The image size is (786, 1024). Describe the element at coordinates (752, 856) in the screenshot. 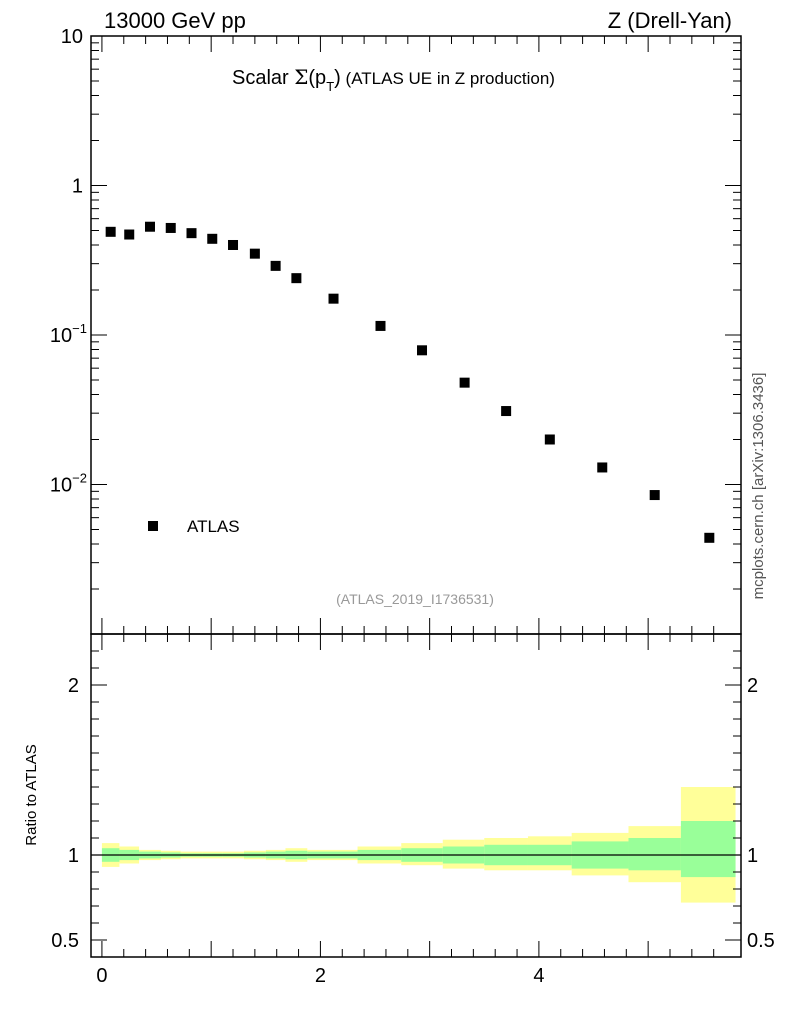

I see `ratio-y-tick-label-right: 1` at that location.